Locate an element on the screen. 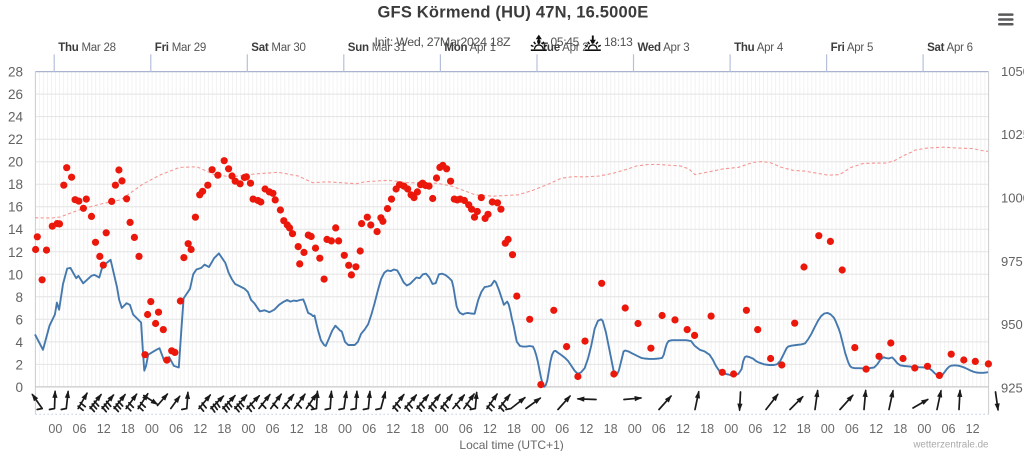 The image size is (1024, 456). svg-text: 20 is located at coordinates (15, 162).